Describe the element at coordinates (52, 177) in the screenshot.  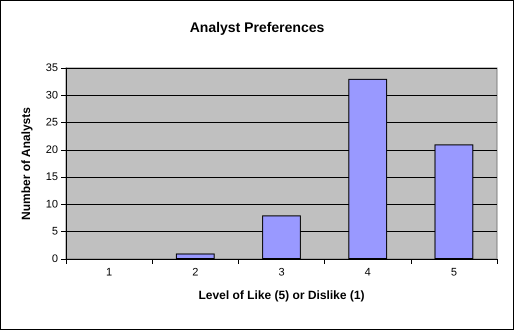
I see `y-tick-label: 15` at that location.